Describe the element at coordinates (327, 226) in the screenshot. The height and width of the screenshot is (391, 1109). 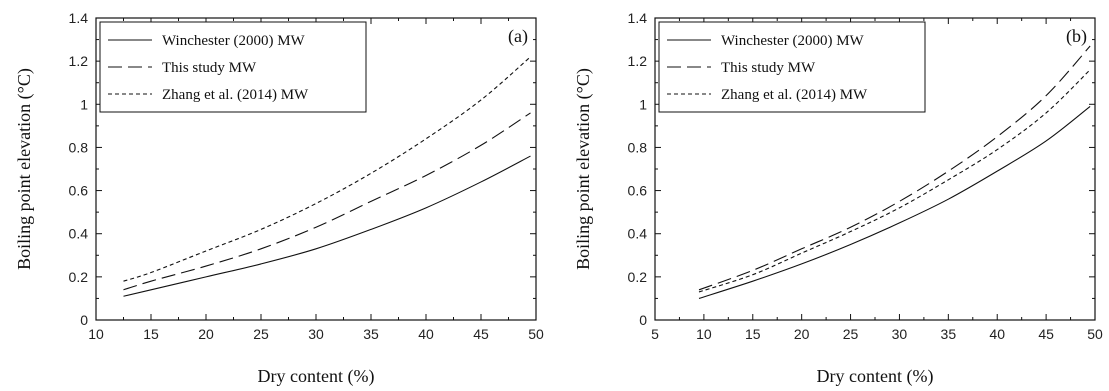
I see `series-line` at that location.